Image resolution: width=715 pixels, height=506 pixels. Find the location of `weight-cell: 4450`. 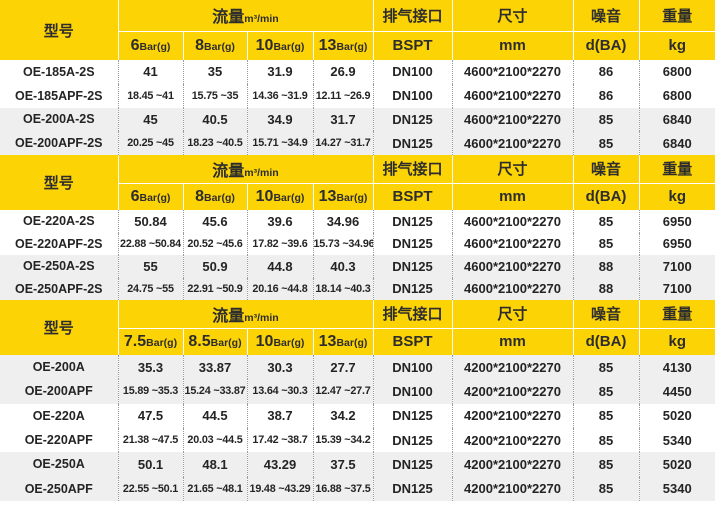

weight-cell: 4450 is located at coordinates (676, 391).